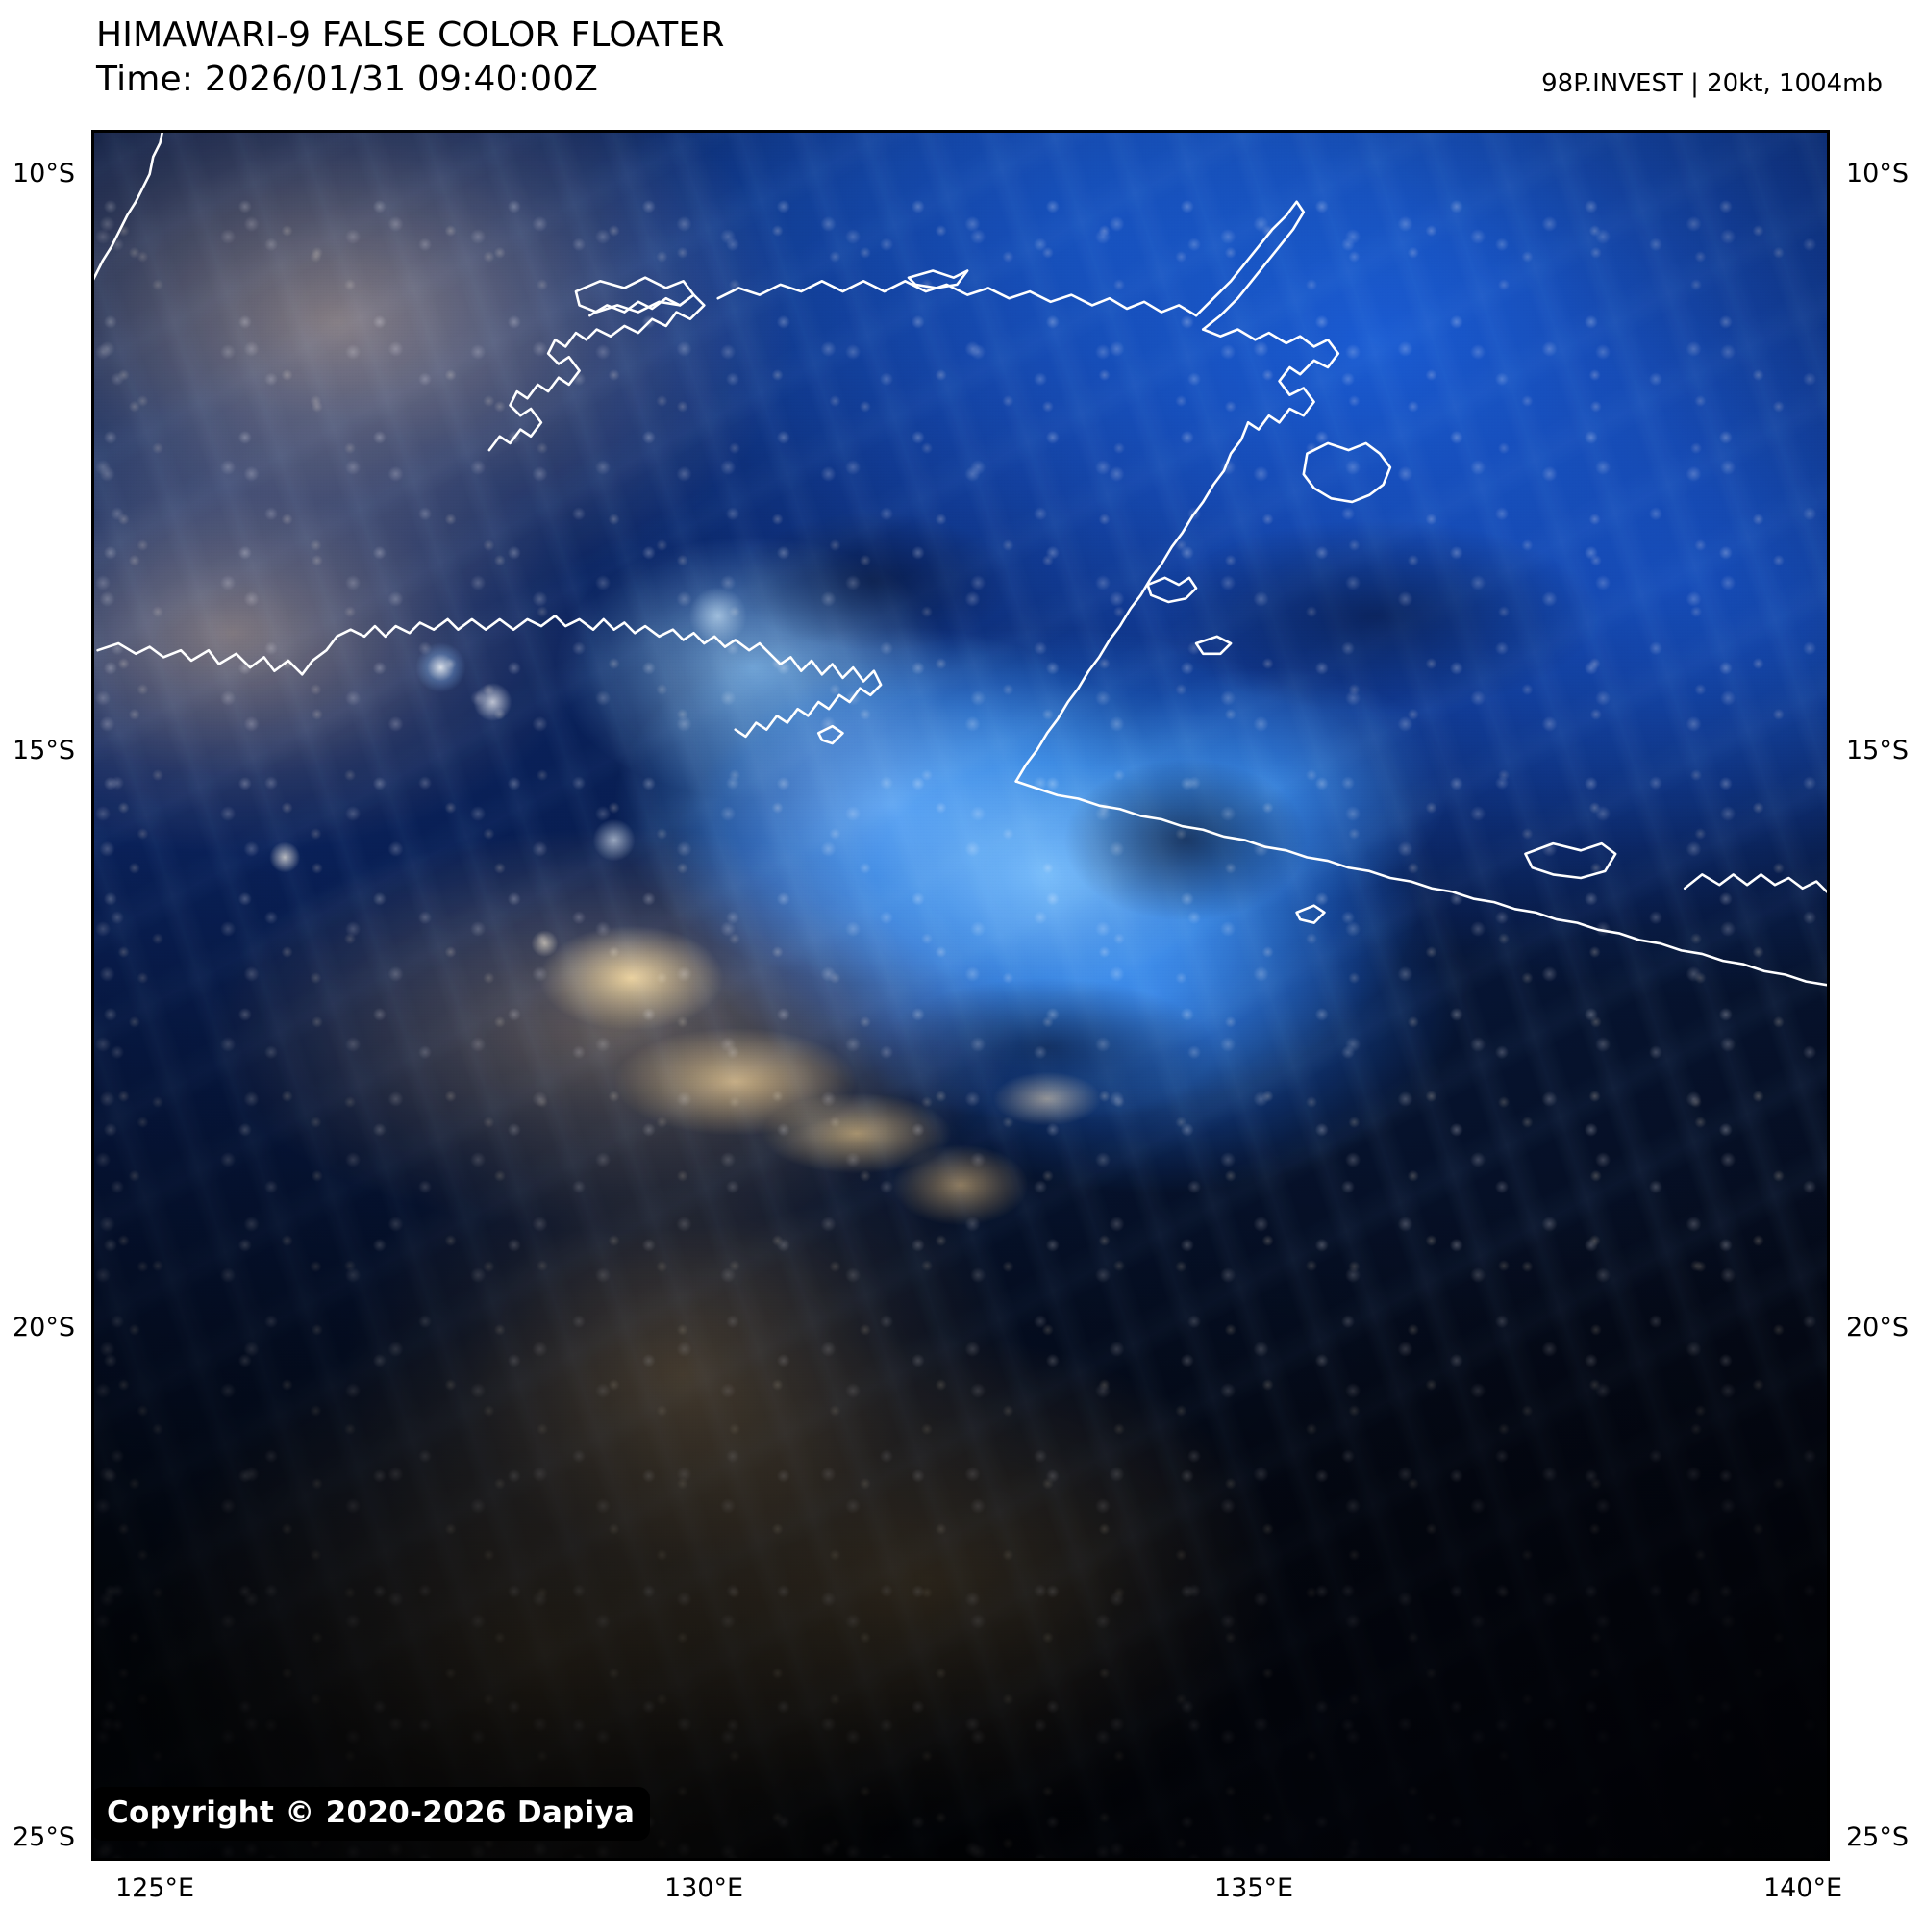 This screenshot has height=1932, width=1923. I want to click on lat-label-left-0: 10°S, so click(43, 173).